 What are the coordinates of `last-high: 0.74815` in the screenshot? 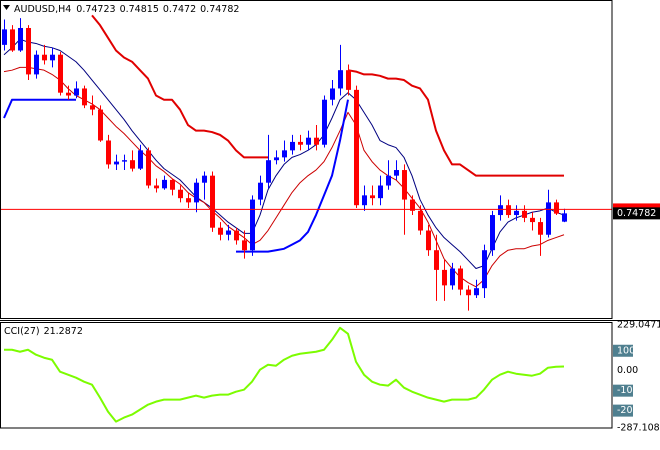 It's located at (139, 9).